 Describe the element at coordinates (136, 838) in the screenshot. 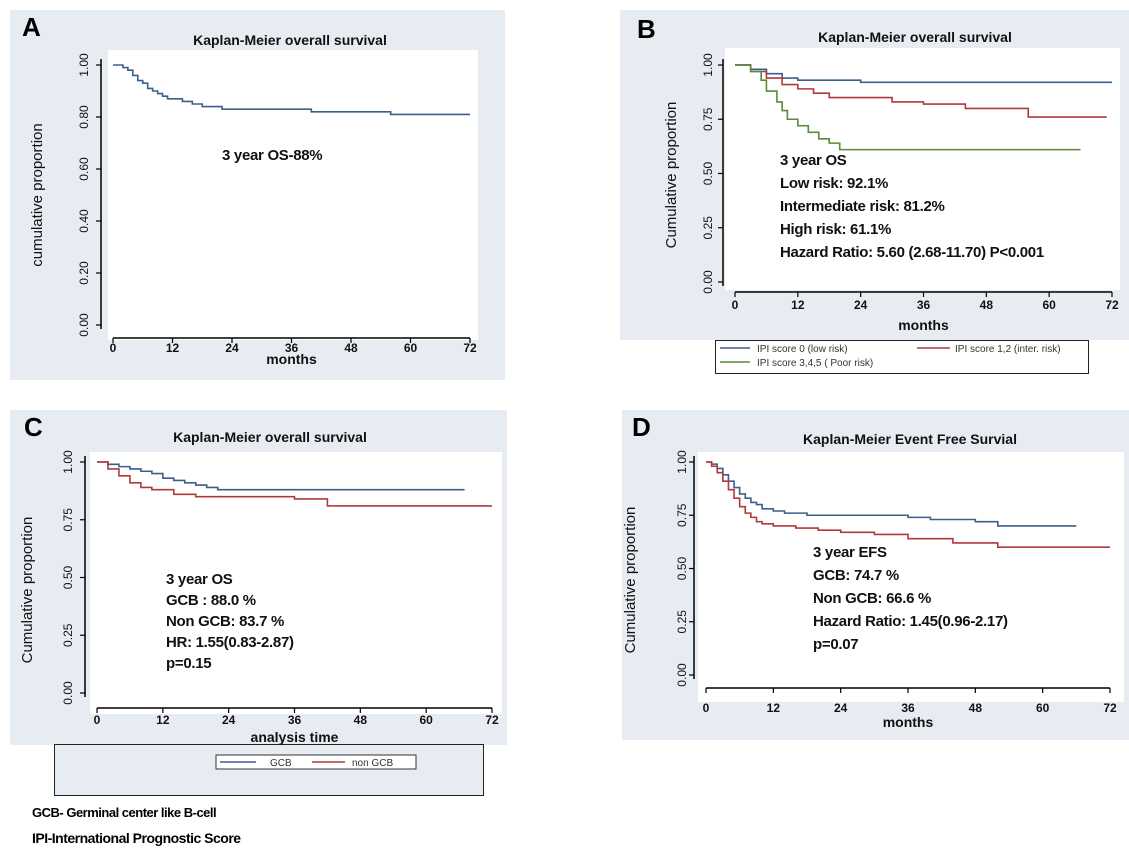

I see `footnote-ipi: IPI-International Prognostic Score` at that location.